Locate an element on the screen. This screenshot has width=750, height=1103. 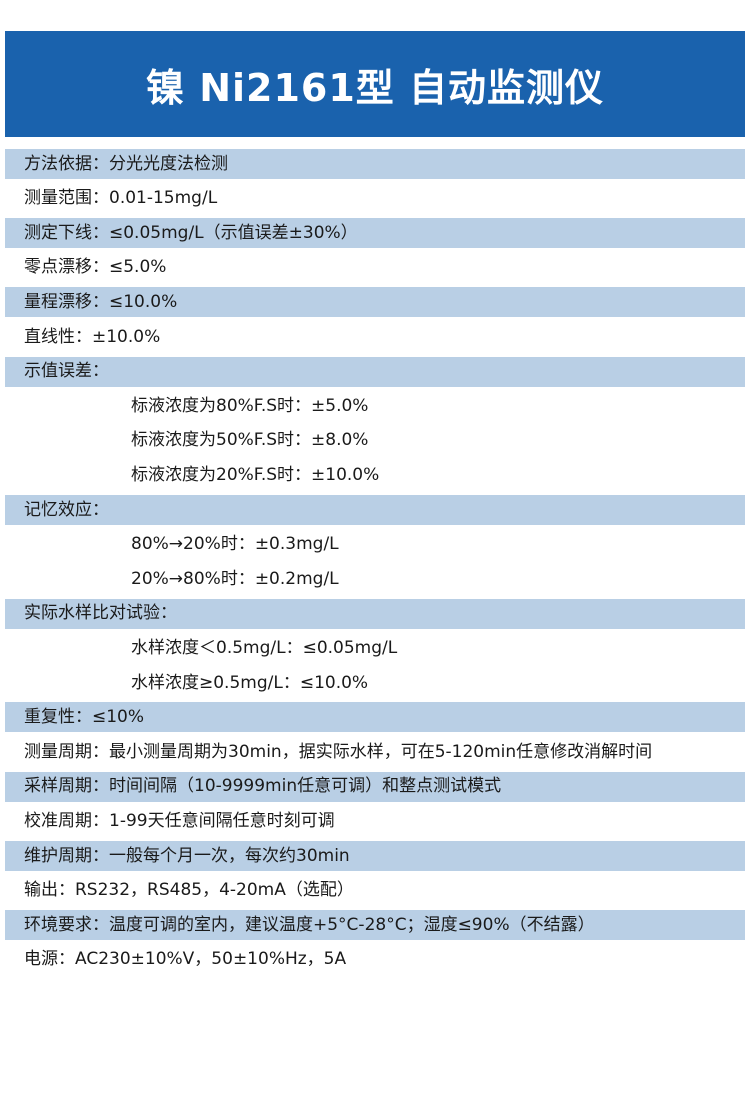
spec-row: 20%→80%时：±0.2mg/L is located at coordinates (375, 579).